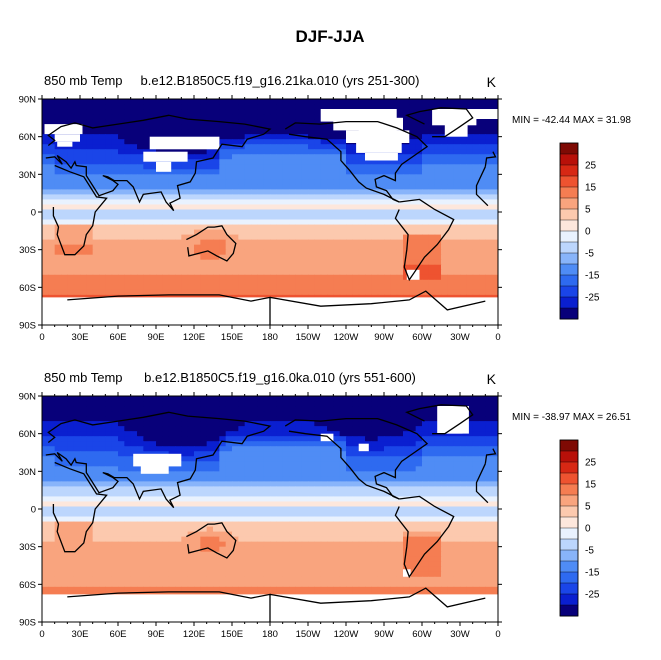 The image size is (661, 660). I want to click on lon-label: 30E, so click(80, 337).